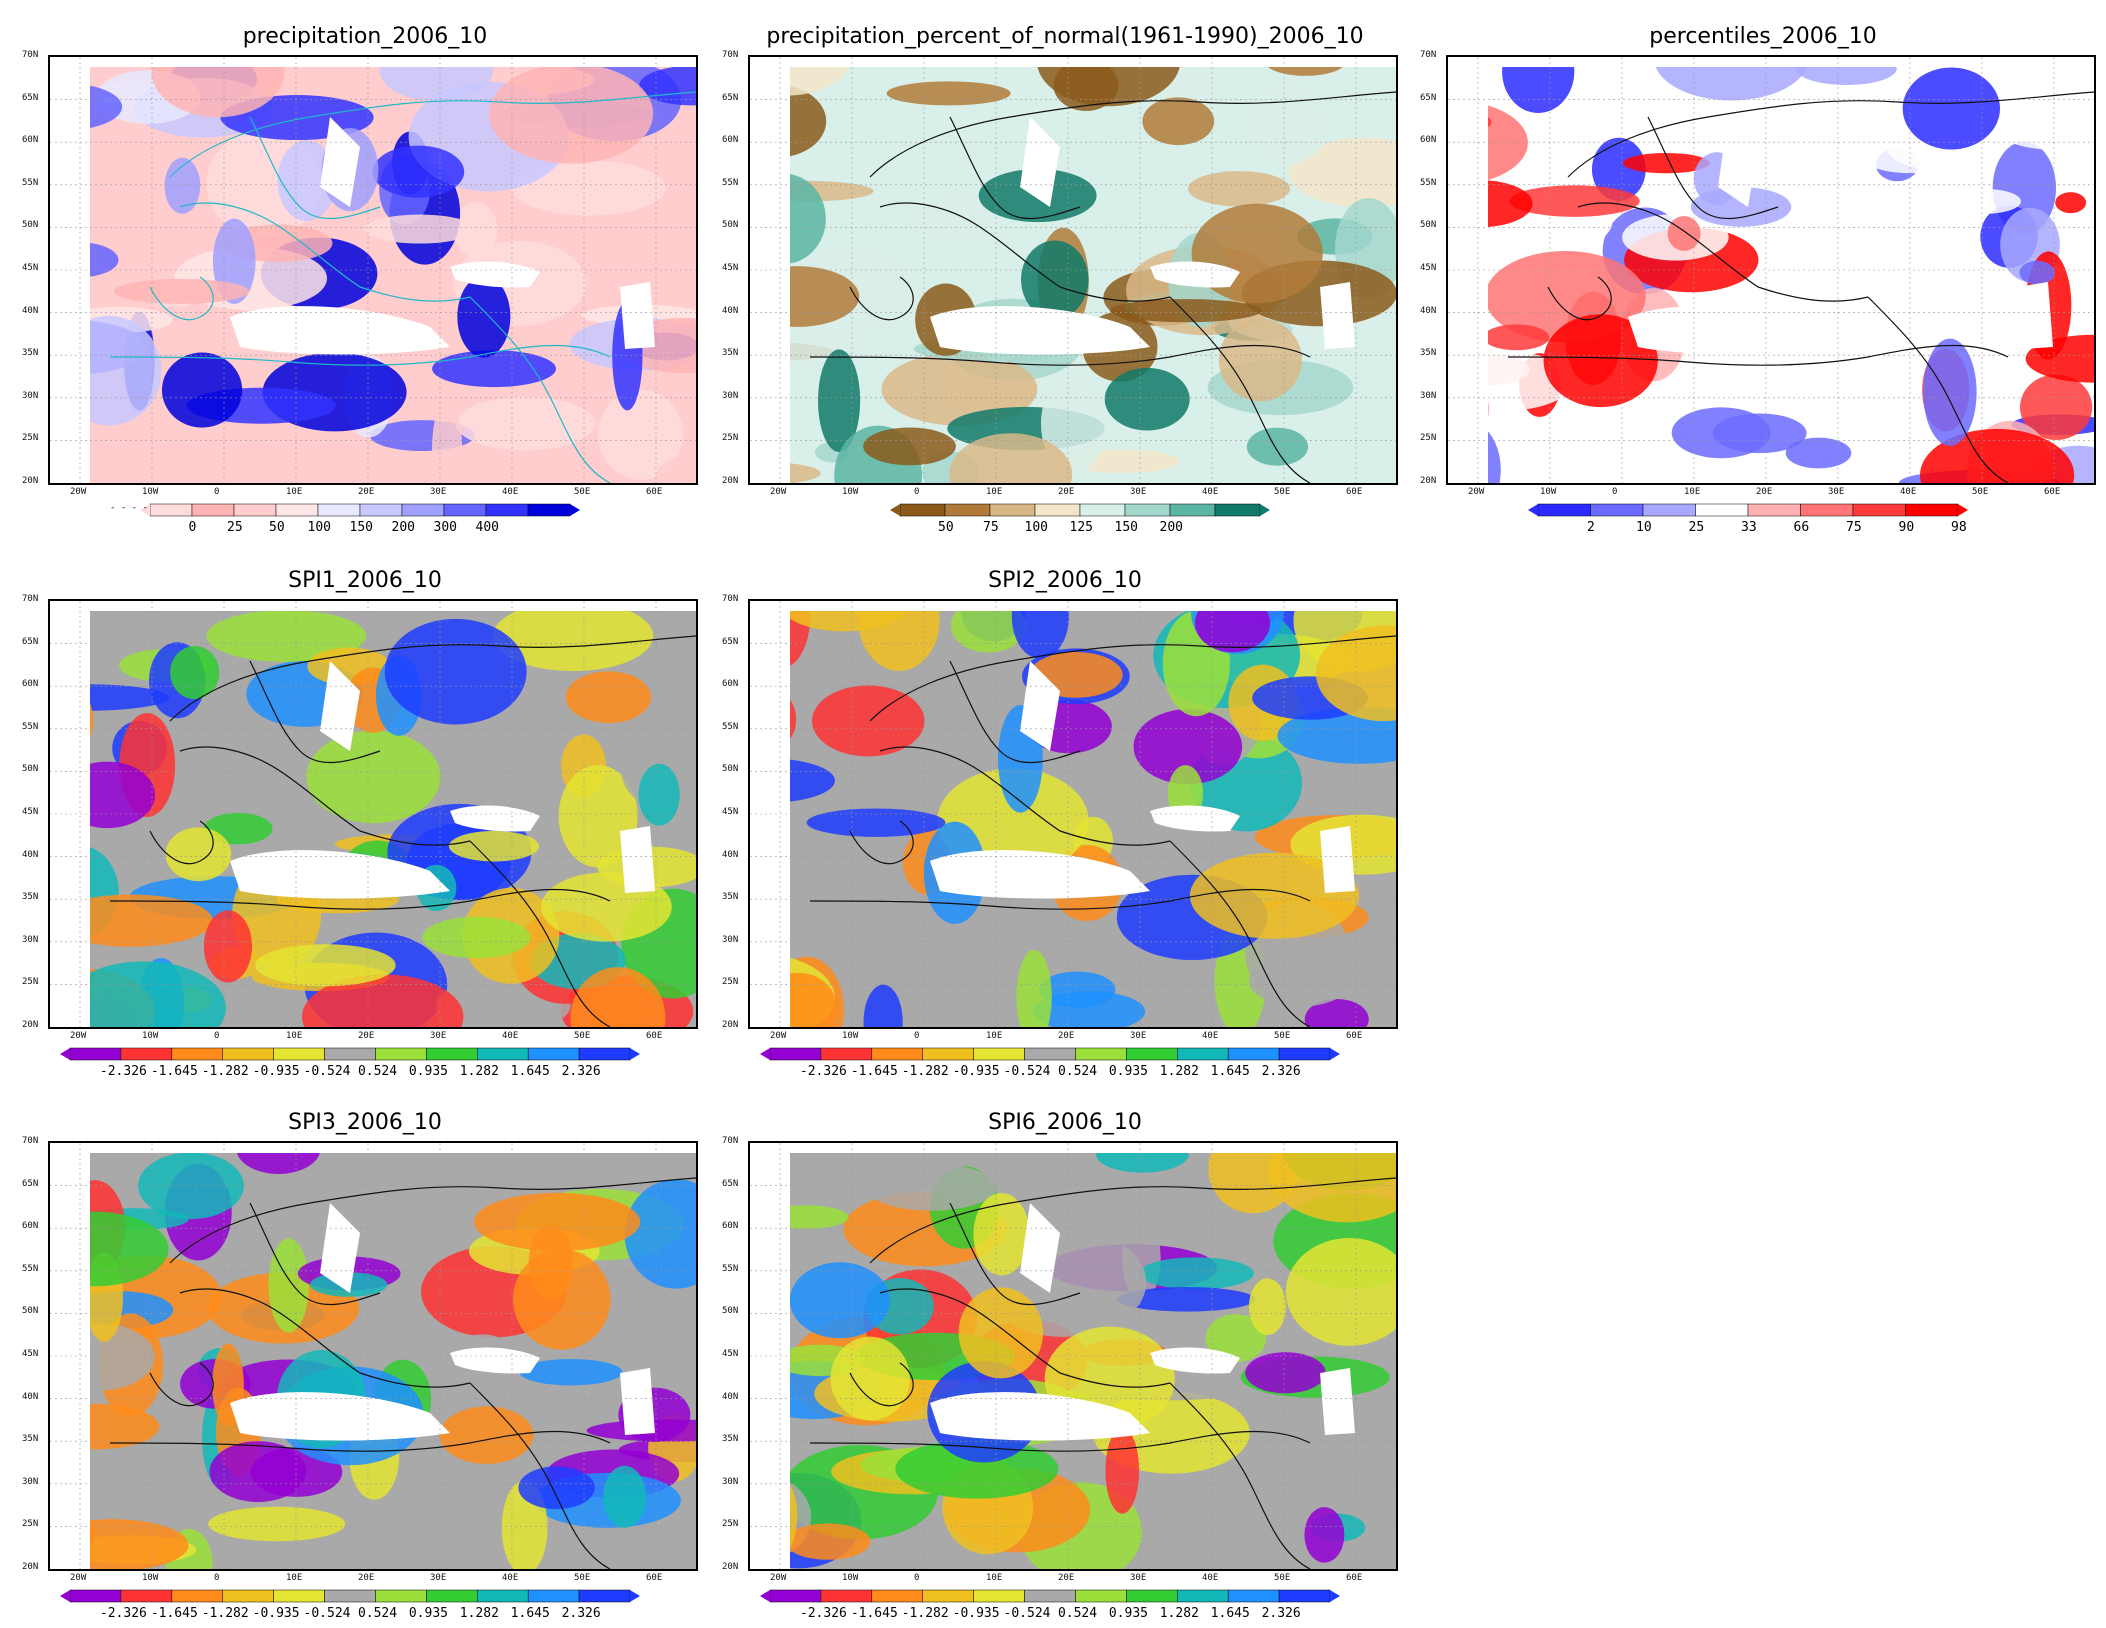 This screenshot has height=1628, width=2106. What do you see at coordinates (1354, 1578) in the screenshot?
I see `lon-tick-label: 60E` at bounding box center [1354, 1578].